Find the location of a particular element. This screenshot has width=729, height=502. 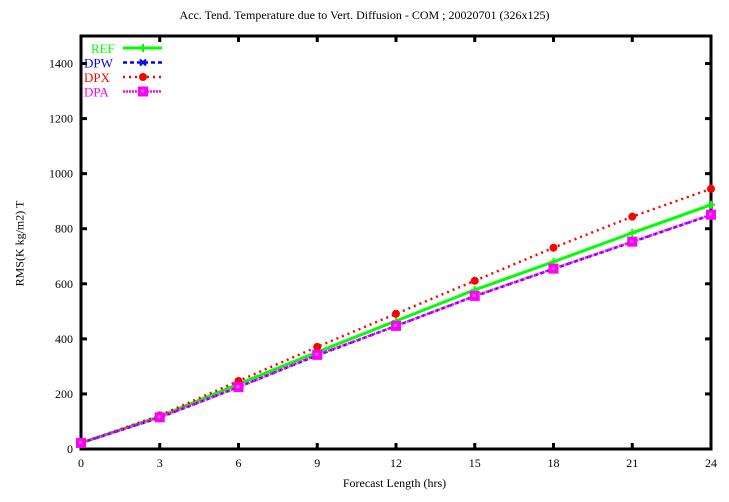

legend-label: DPW is located at coordinates (99, 63).